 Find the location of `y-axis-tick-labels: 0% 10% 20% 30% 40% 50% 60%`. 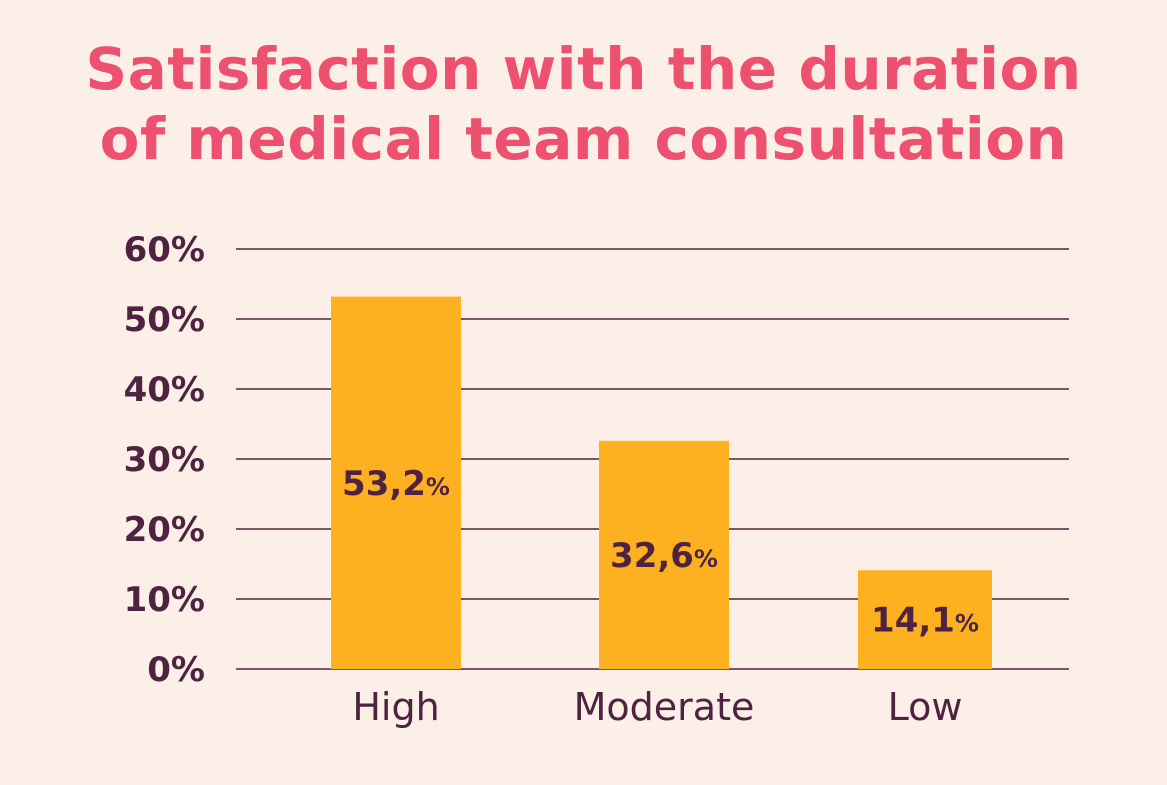

y-axis-tick-labels: 0% 10% 20% 30% 40% 50% 60% is located at coordinates (164, 460).